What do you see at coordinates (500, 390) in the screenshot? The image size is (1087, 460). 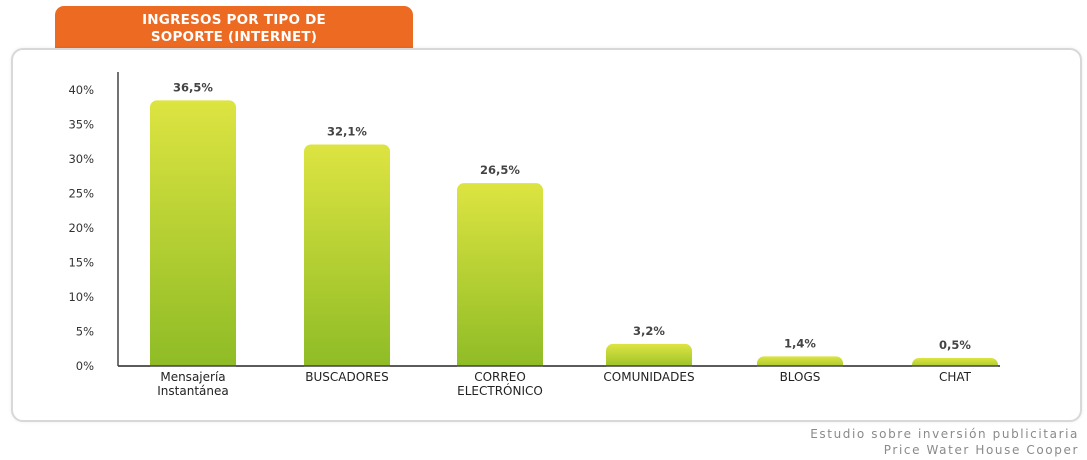 I see `x-category-label: ELECTRÓNICO` at bounding box center [500, 390].